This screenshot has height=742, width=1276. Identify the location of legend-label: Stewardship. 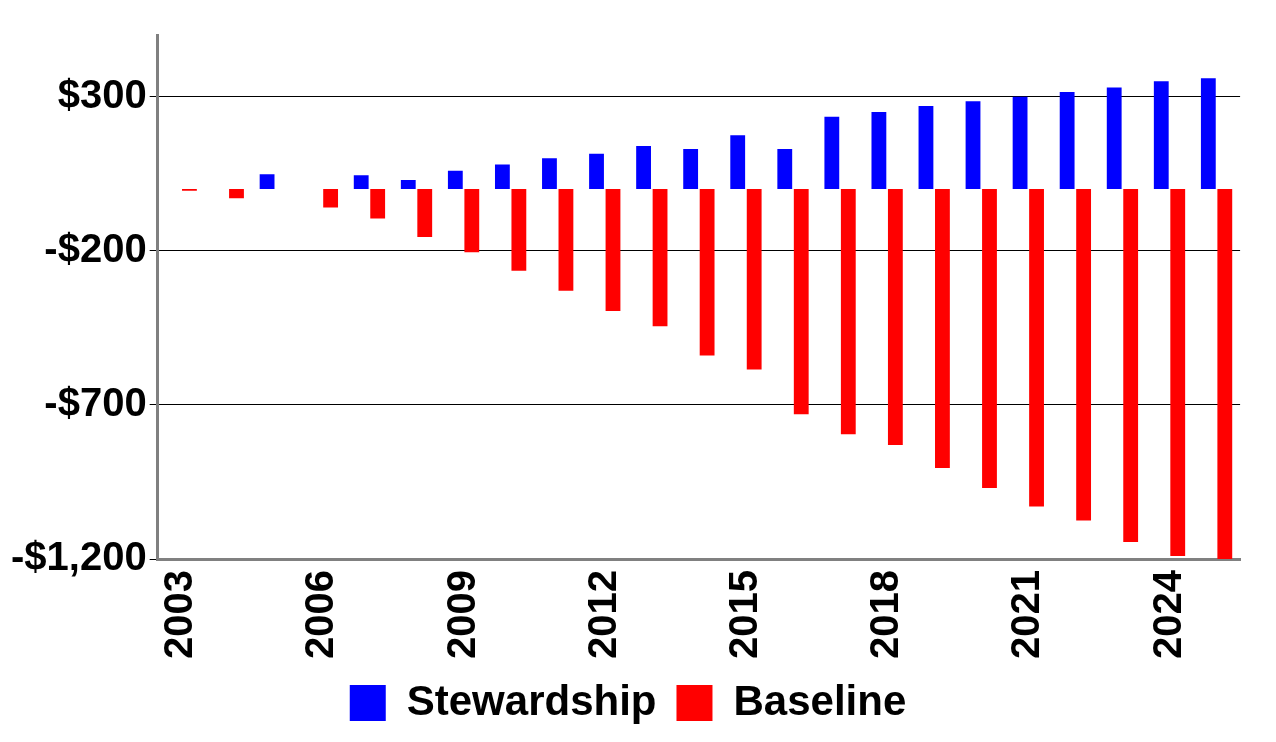
(531, 700).